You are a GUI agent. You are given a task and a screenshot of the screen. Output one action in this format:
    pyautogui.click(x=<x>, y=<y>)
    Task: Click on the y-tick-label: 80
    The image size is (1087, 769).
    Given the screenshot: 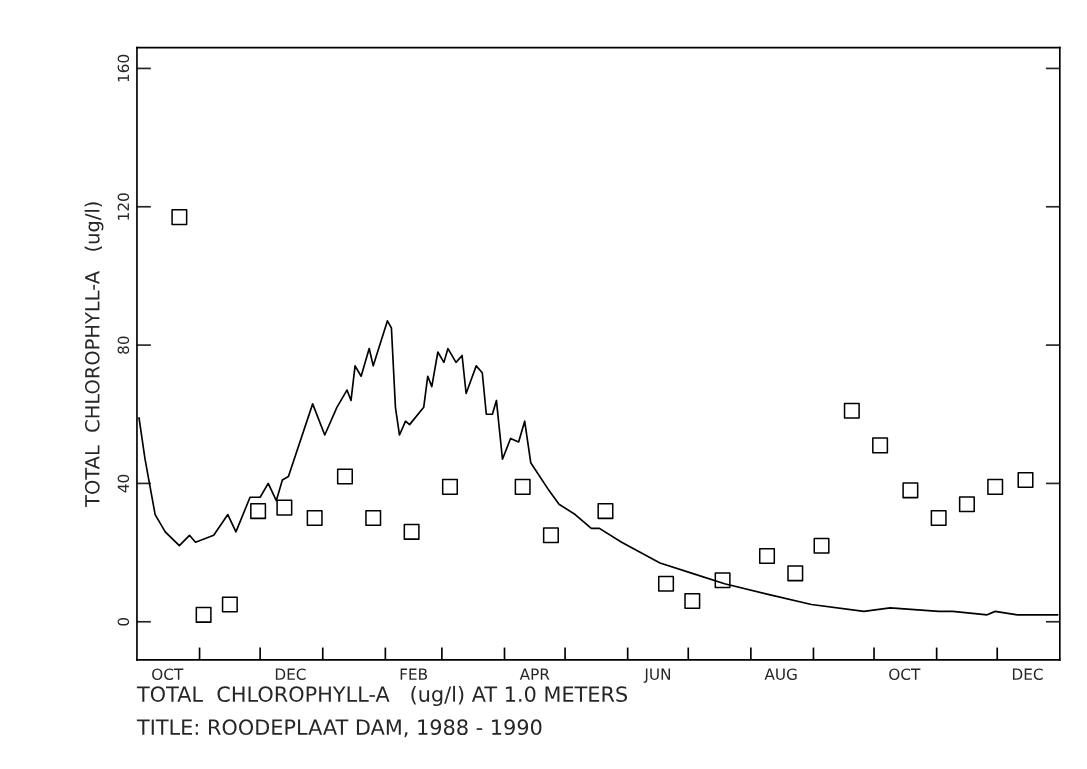 What is the action you would take?
    pyautogui.click(x=123, y=345)
    